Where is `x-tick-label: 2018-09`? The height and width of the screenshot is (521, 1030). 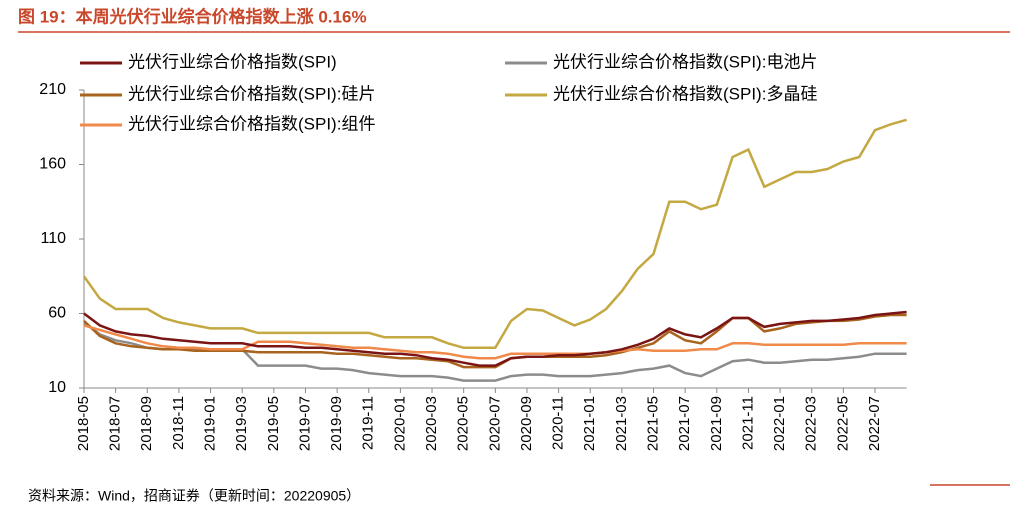 x-tick-label: 2018-09 is located at coordinates (146, 423).